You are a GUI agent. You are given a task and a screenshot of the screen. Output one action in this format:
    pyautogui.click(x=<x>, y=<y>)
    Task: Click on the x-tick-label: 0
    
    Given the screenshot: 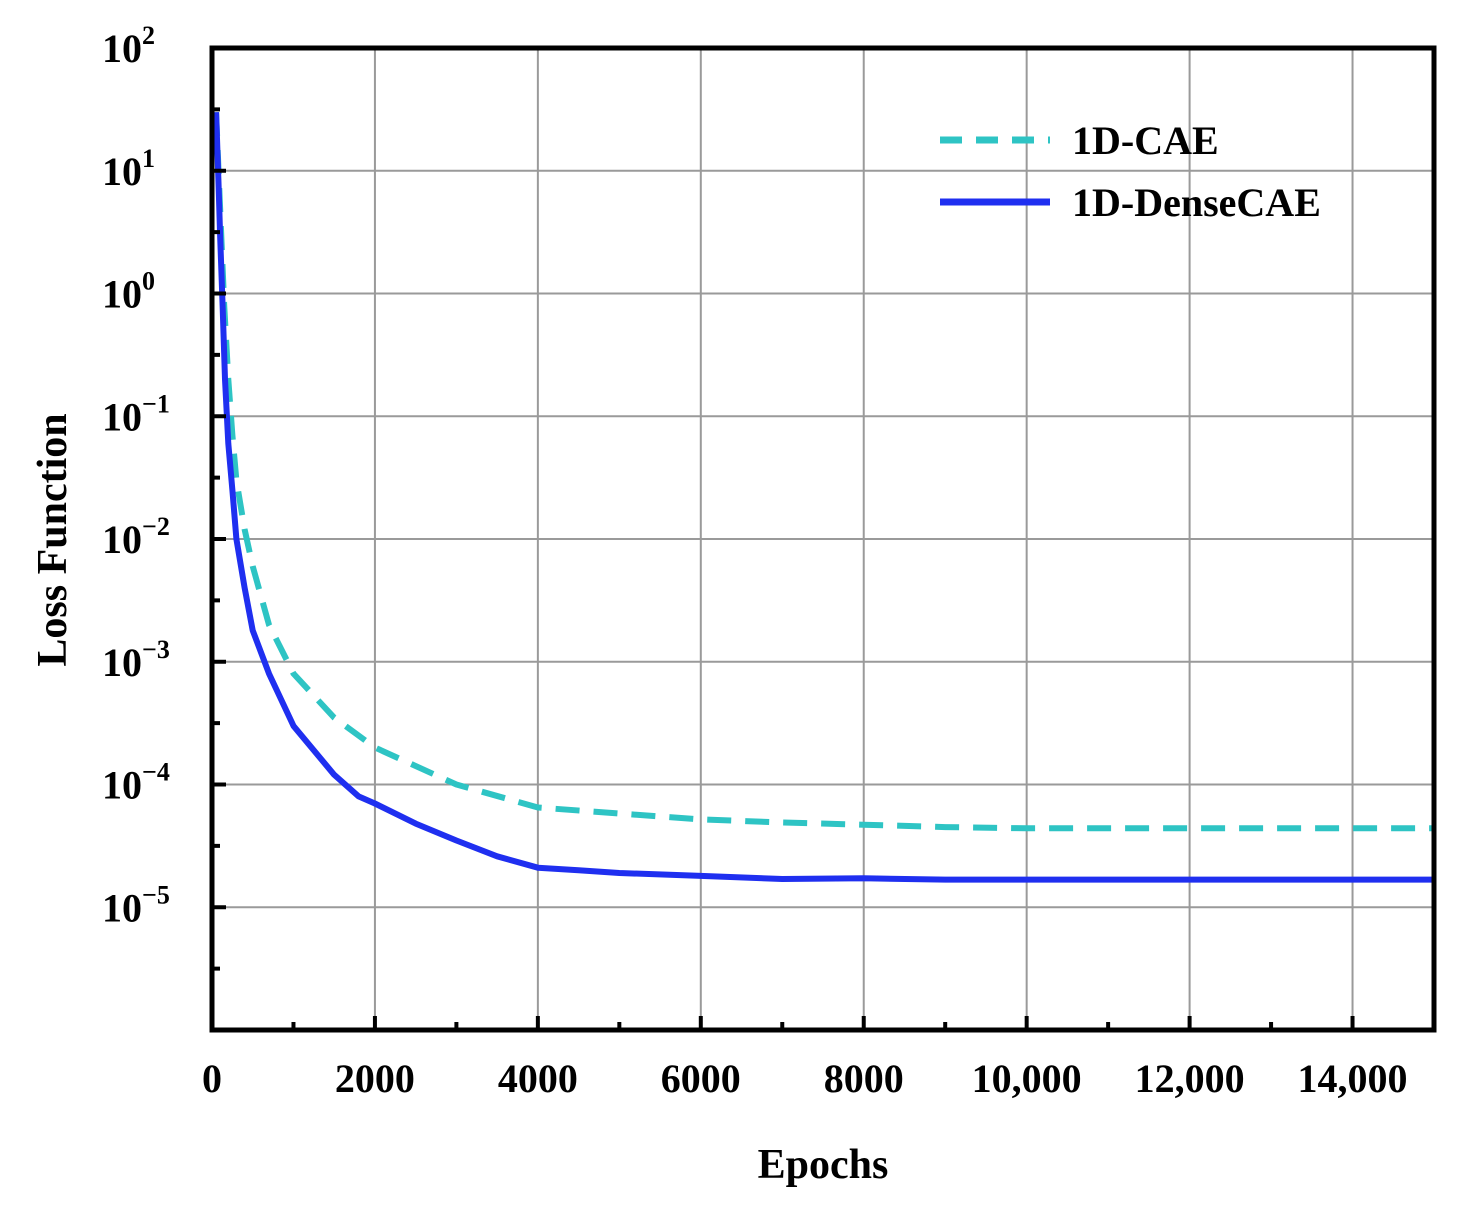 What is the action you would take?
    pyautogui.click(x=212, y=1078)
    